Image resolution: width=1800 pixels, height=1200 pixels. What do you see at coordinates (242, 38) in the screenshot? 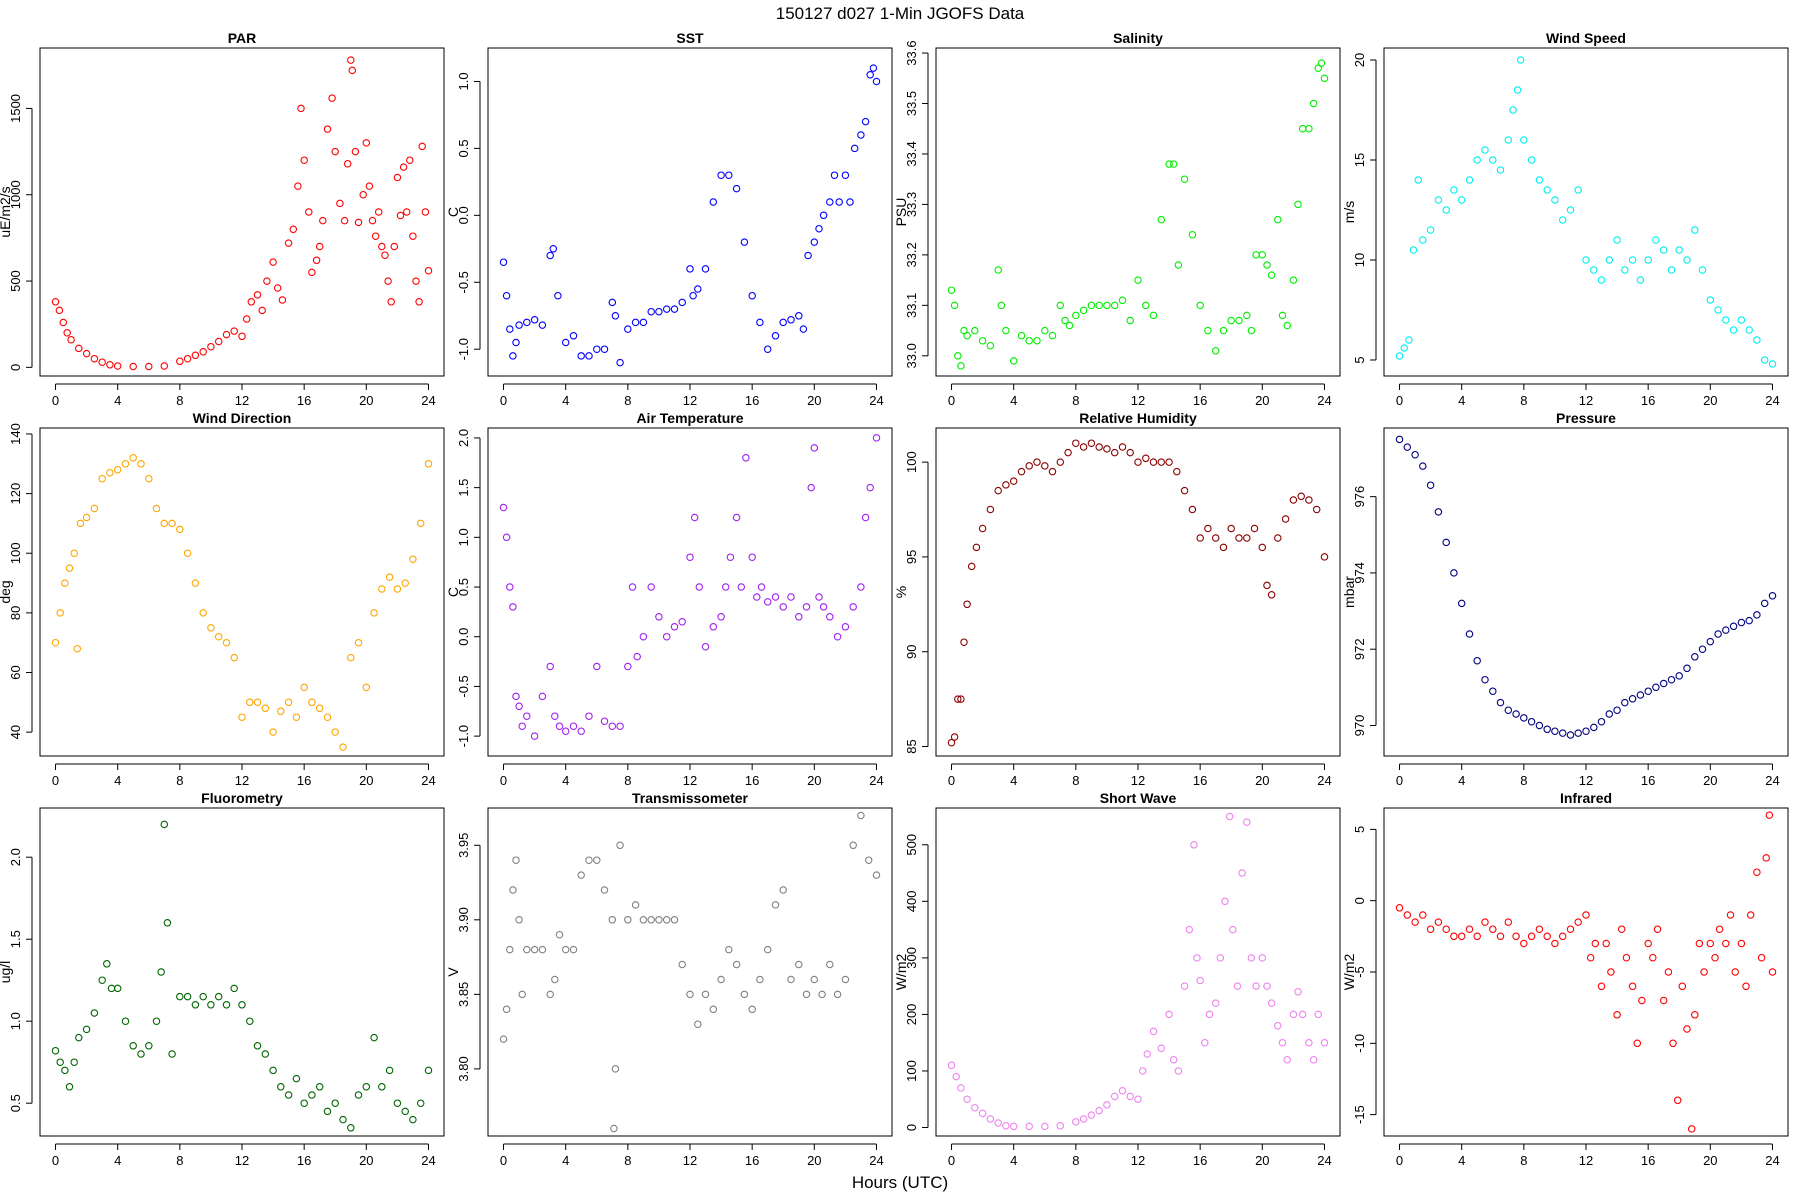
I see `par-title: PAR` at bounding box center [242, 38].